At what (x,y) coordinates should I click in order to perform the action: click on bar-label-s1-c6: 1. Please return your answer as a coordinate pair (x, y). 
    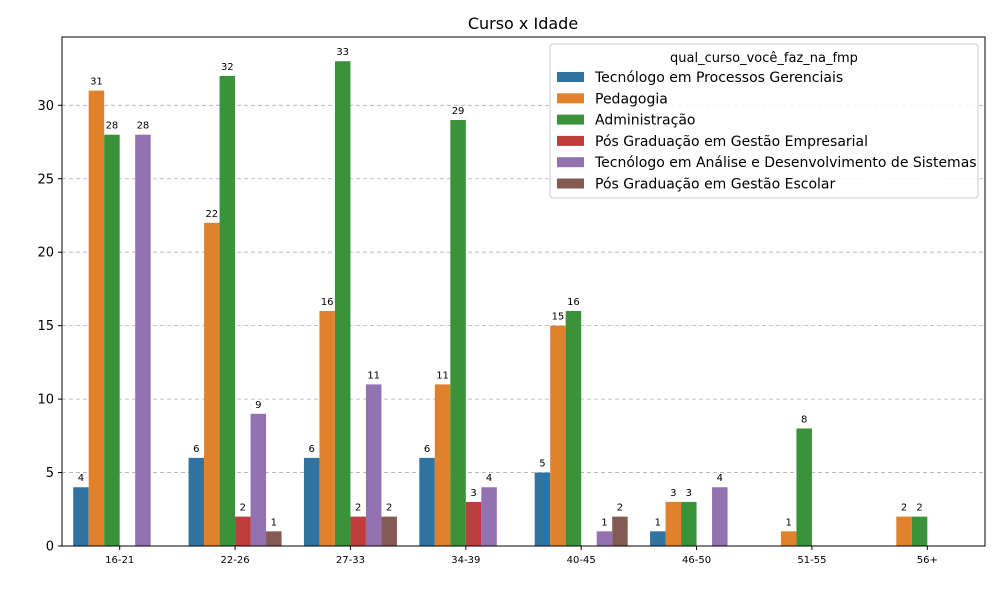
    Looking at the image, I should click on (789, 522).